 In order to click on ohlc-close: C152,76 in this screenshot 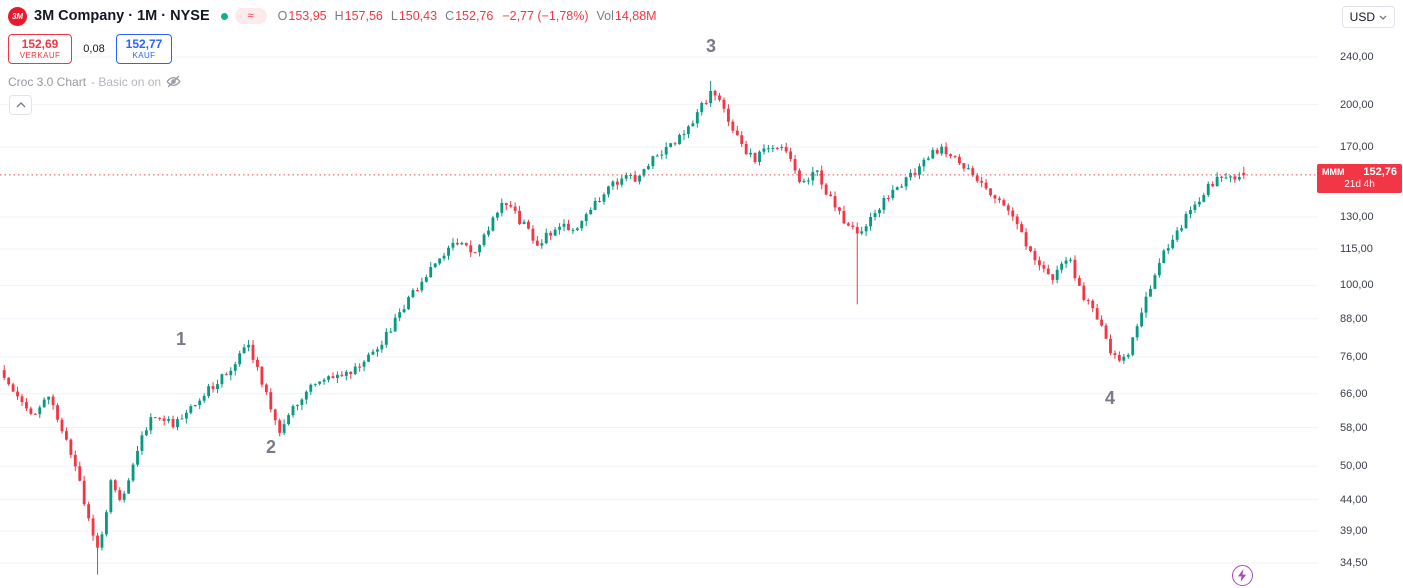, I will do `click(469, 16)`.